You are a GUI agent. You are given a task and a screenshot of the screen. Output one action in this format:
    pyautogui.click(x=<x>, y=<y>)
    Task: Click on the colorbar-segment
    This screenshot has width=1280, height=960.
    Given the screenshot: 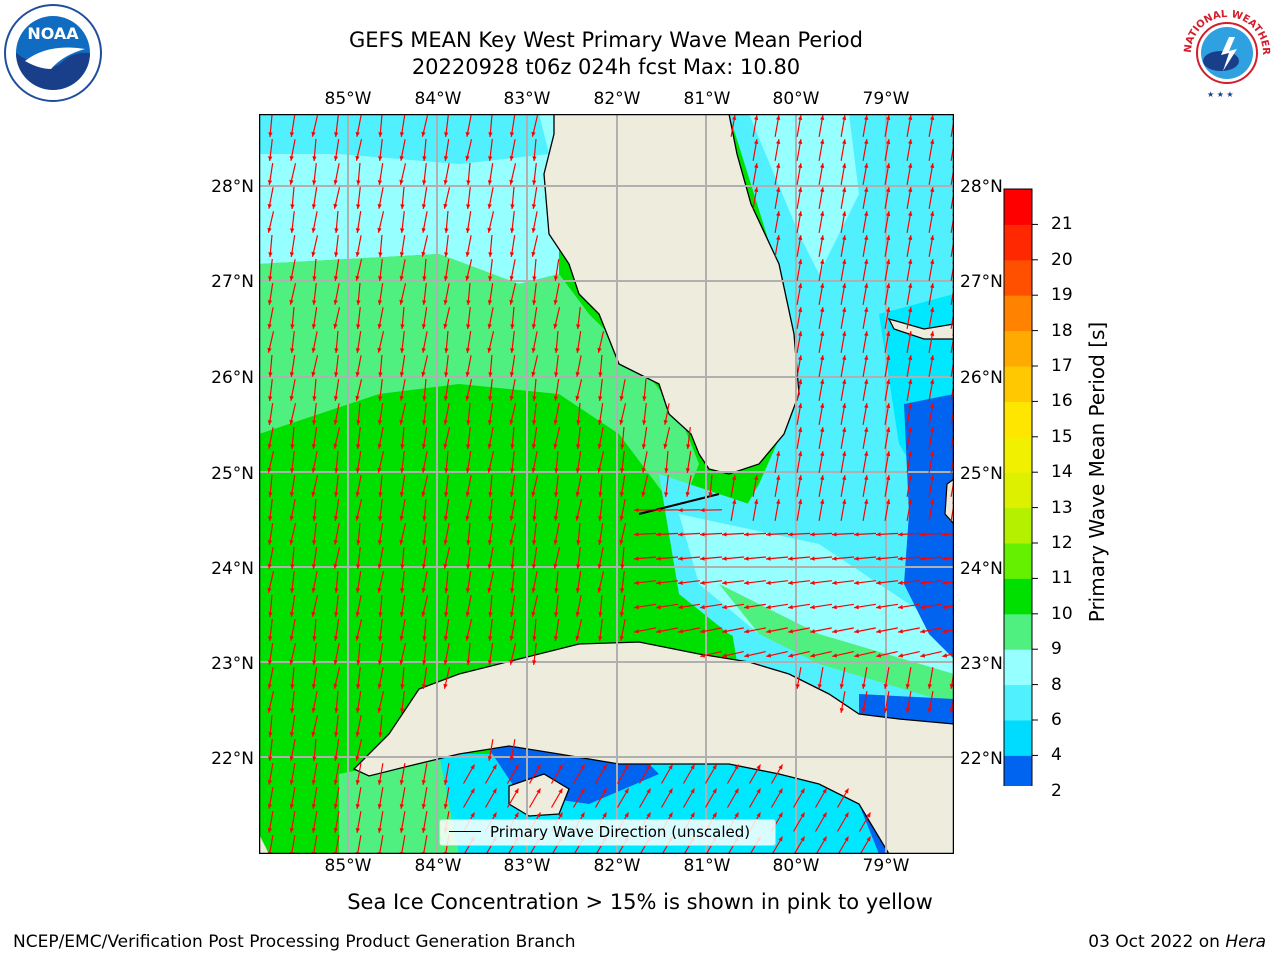 What is the action you would take?
    pyautogui.click(x=1018, y=738)
    